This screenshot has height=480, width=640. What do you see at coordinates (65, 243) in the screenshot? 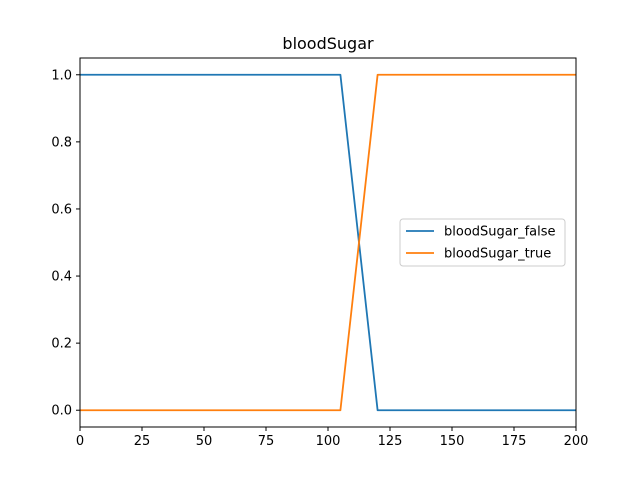
I see `y-axis: 0.0 0.2 0.4 0.6 0.8 1.0` at bounding box center [65, 243].